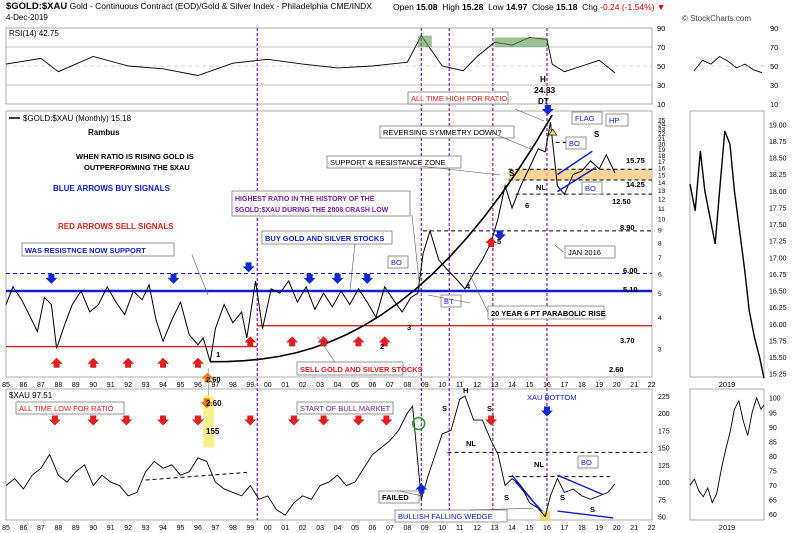 This screenshot has height=533, width=800. What do you see at coordinates (218, 354) in the screenshot?
I see `point-1-label: 1` at bounding box center [218, 354].